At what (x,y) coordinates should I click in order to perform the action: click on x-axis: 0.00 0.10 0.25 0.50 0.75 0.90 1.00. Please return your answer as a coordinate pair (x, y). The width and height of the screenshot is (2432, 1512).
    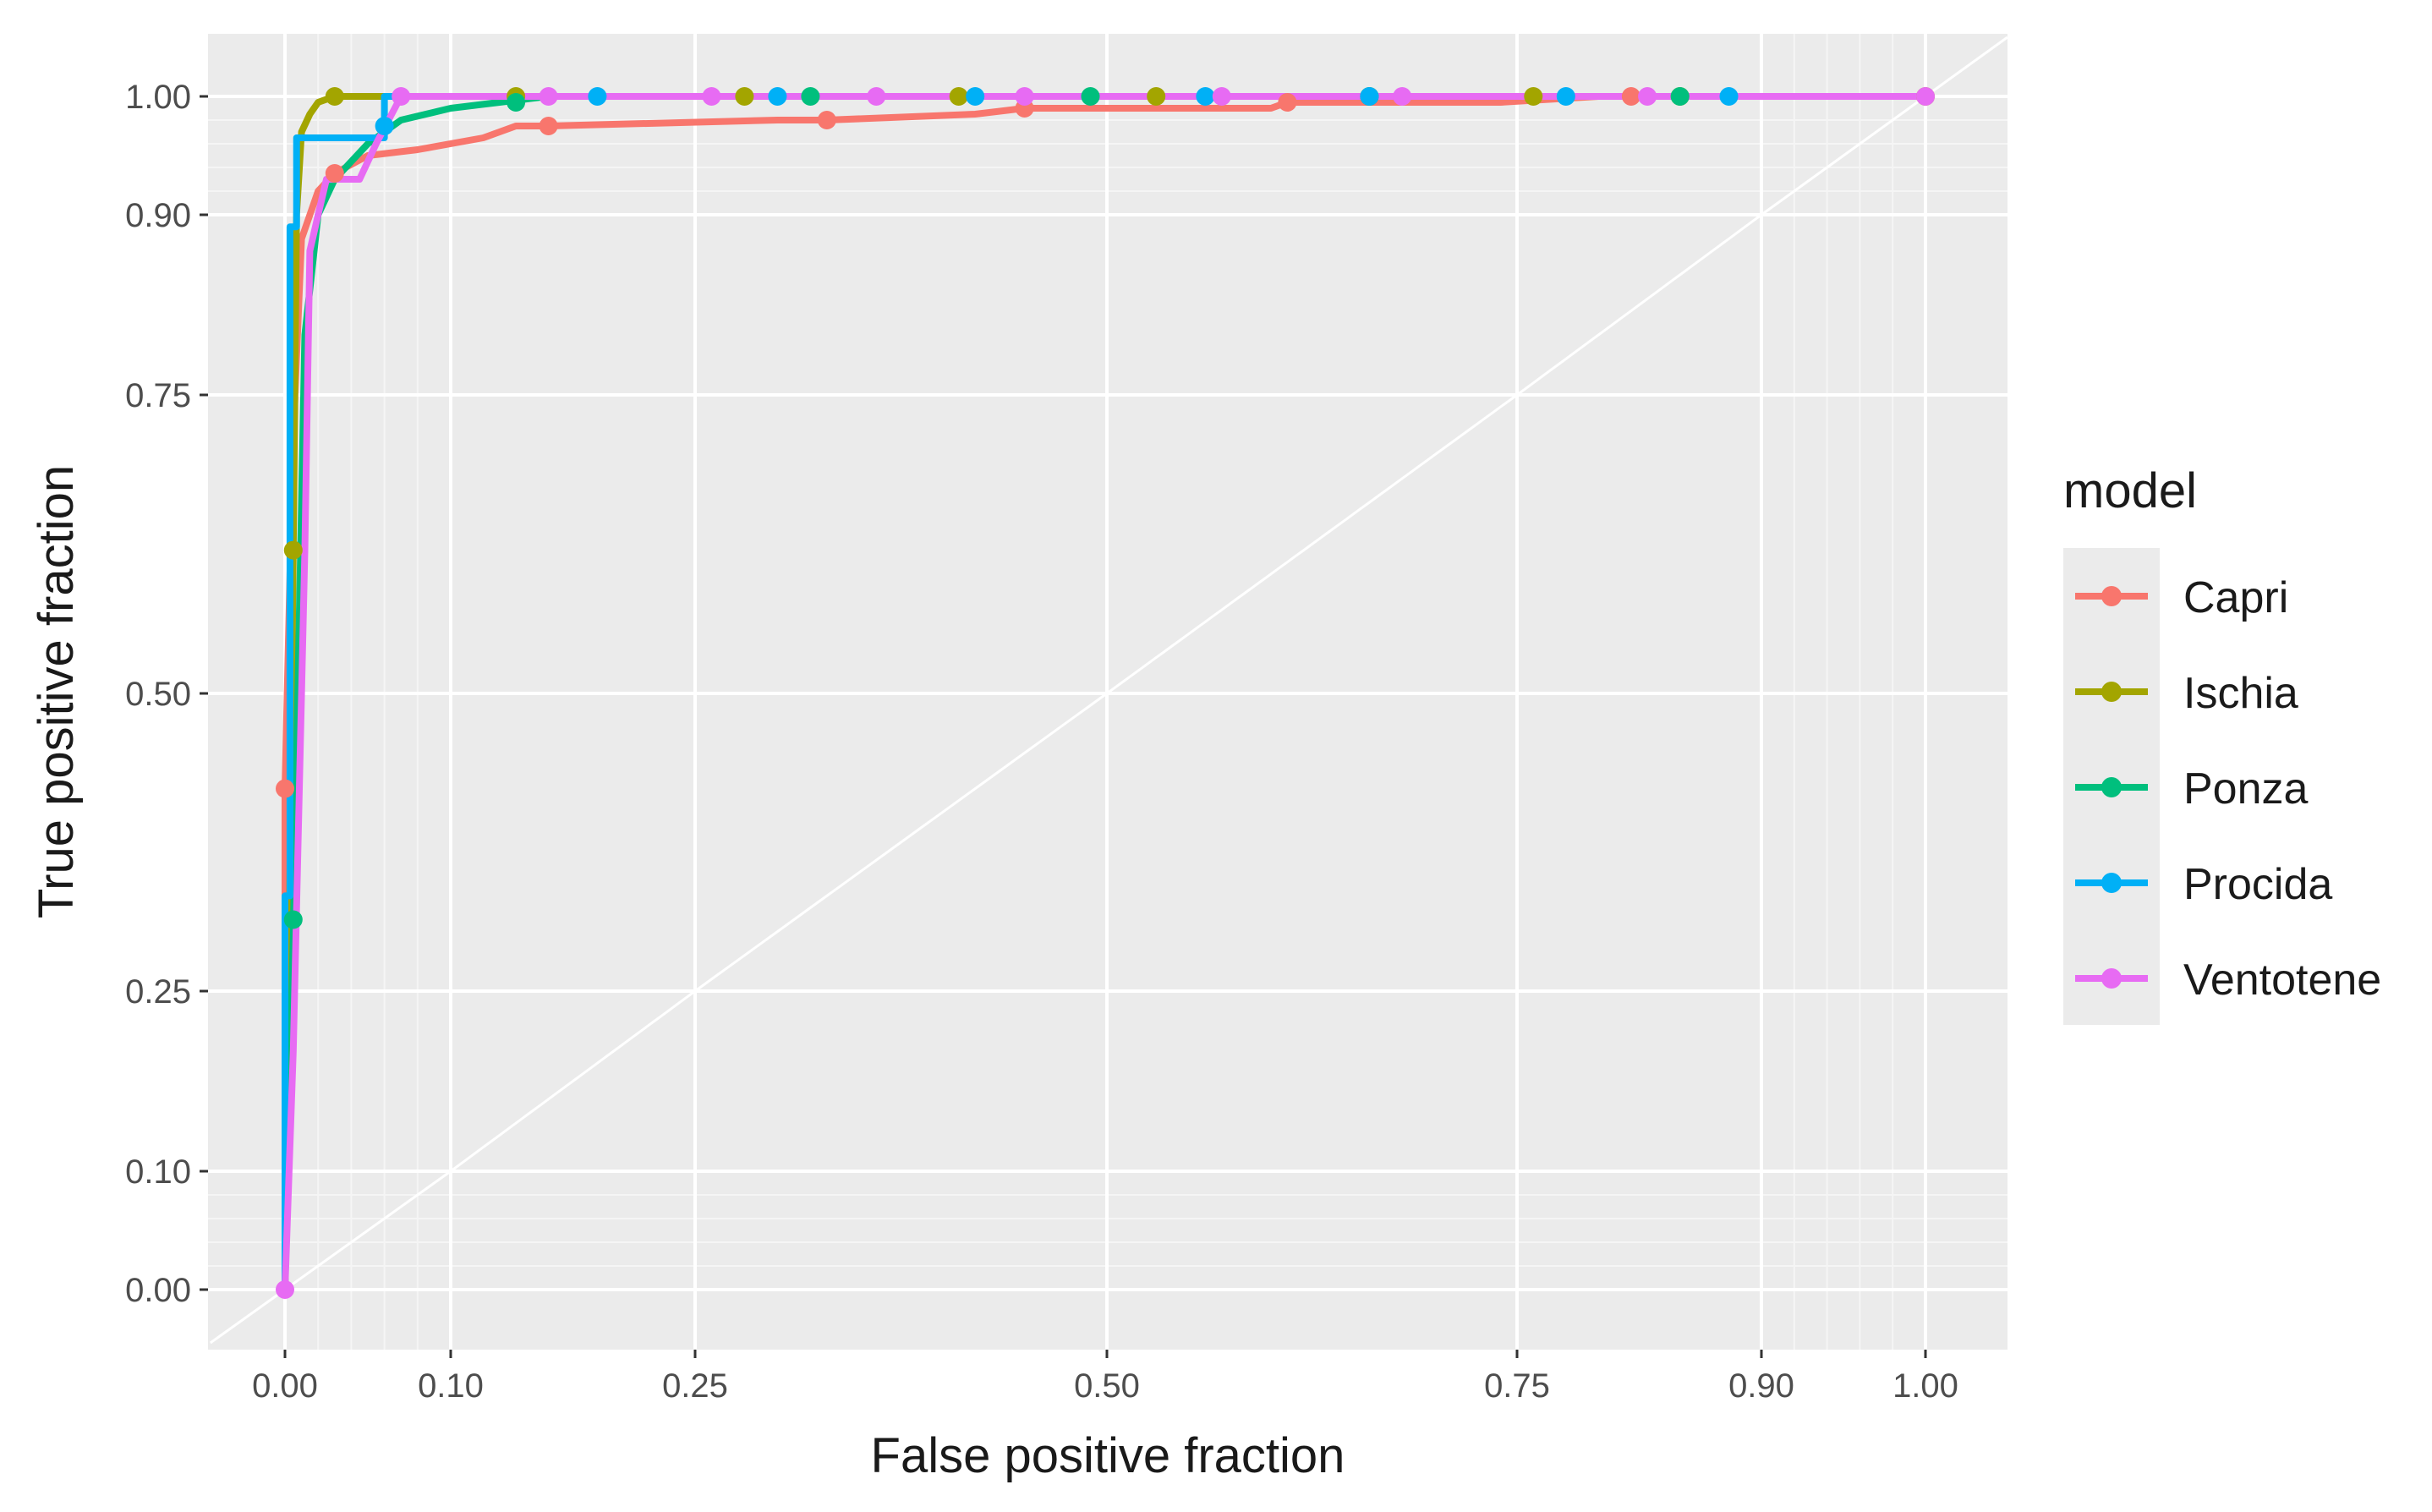
    Looking at the image, I should click on (1105, 1377).